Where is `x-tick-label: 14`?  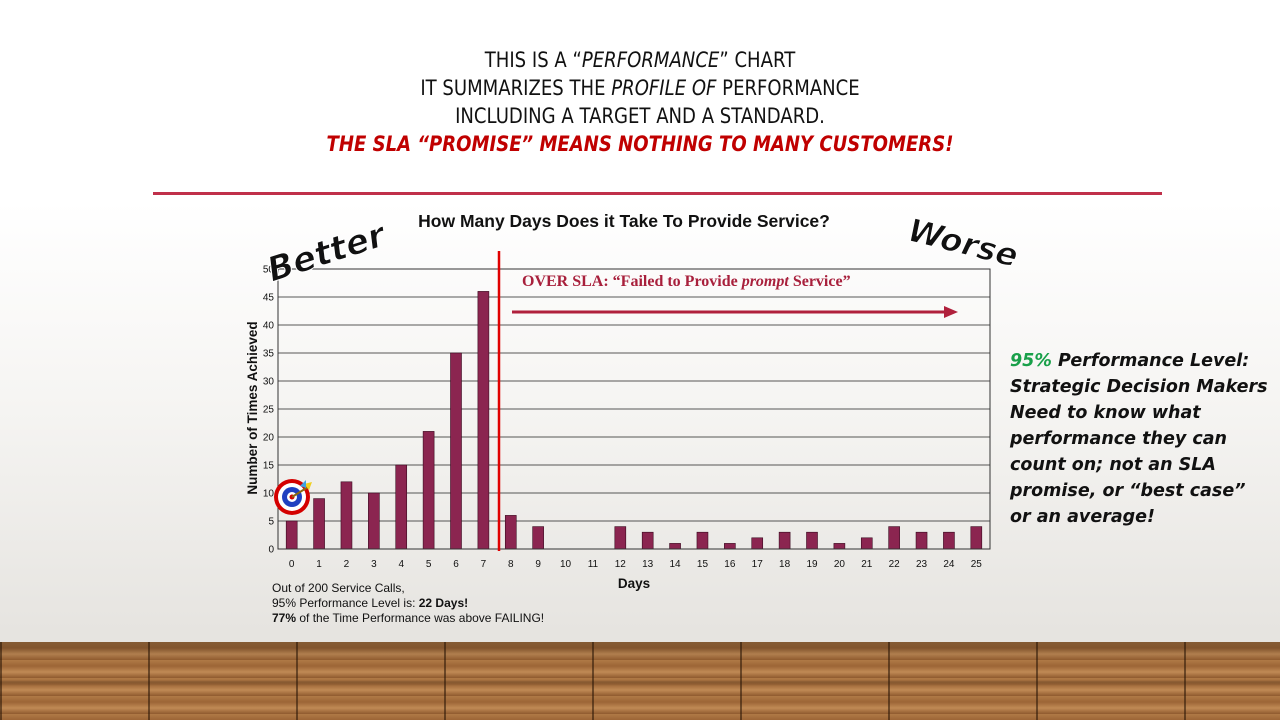
x-tick-label: 14 is located at coordinates (676, 564).